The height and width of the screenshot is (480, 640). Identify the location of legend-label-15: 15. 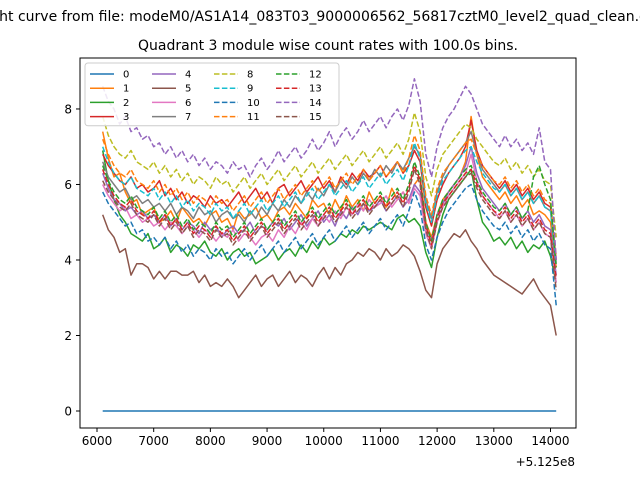
(315, 117).